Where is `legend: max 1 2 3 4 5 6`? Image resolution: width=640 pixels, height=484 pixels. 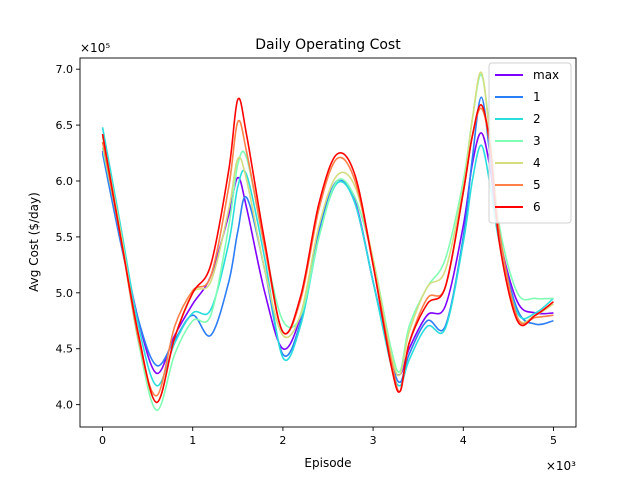 legend: max 1 2 3 4 5 6 is located at coordinates (530, 143).